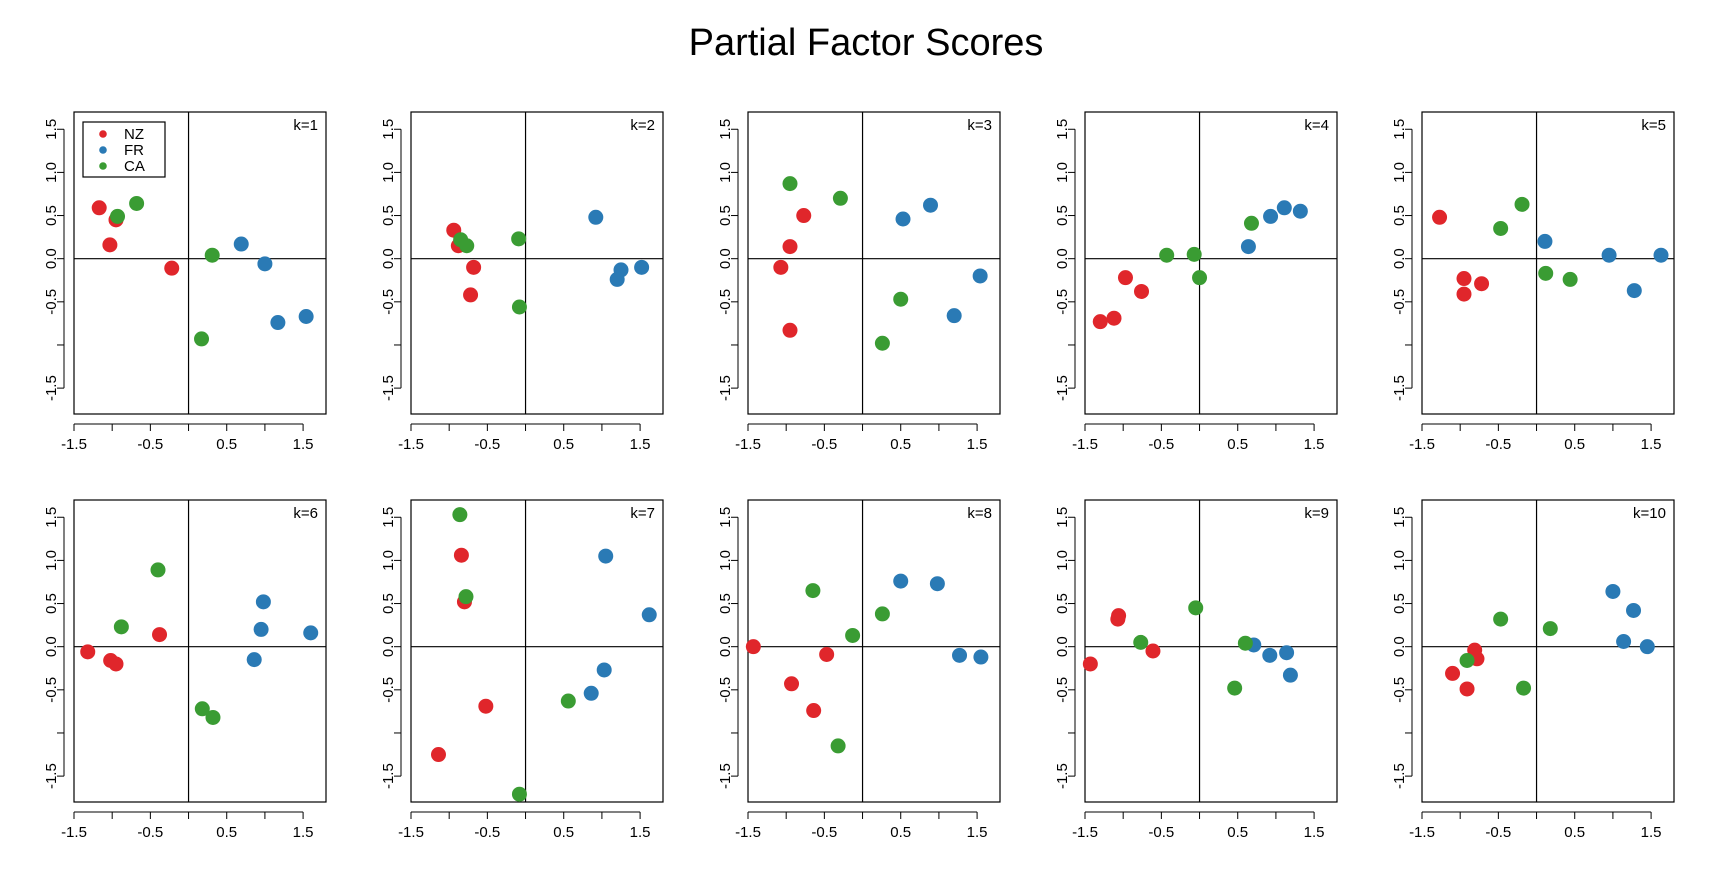 The image size is (1732, 874). I want to click on legend-box, so click(124, 149).